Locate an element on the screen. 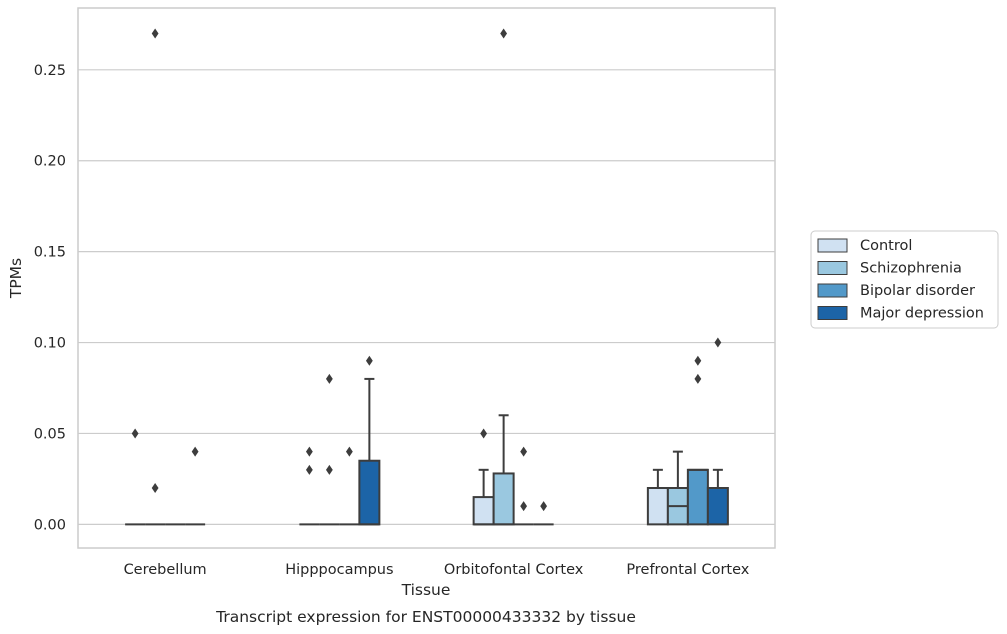 The height and width of the screenshot is (634, 1007). x-axis-label: Tissue is located at coordinates (426, 590).